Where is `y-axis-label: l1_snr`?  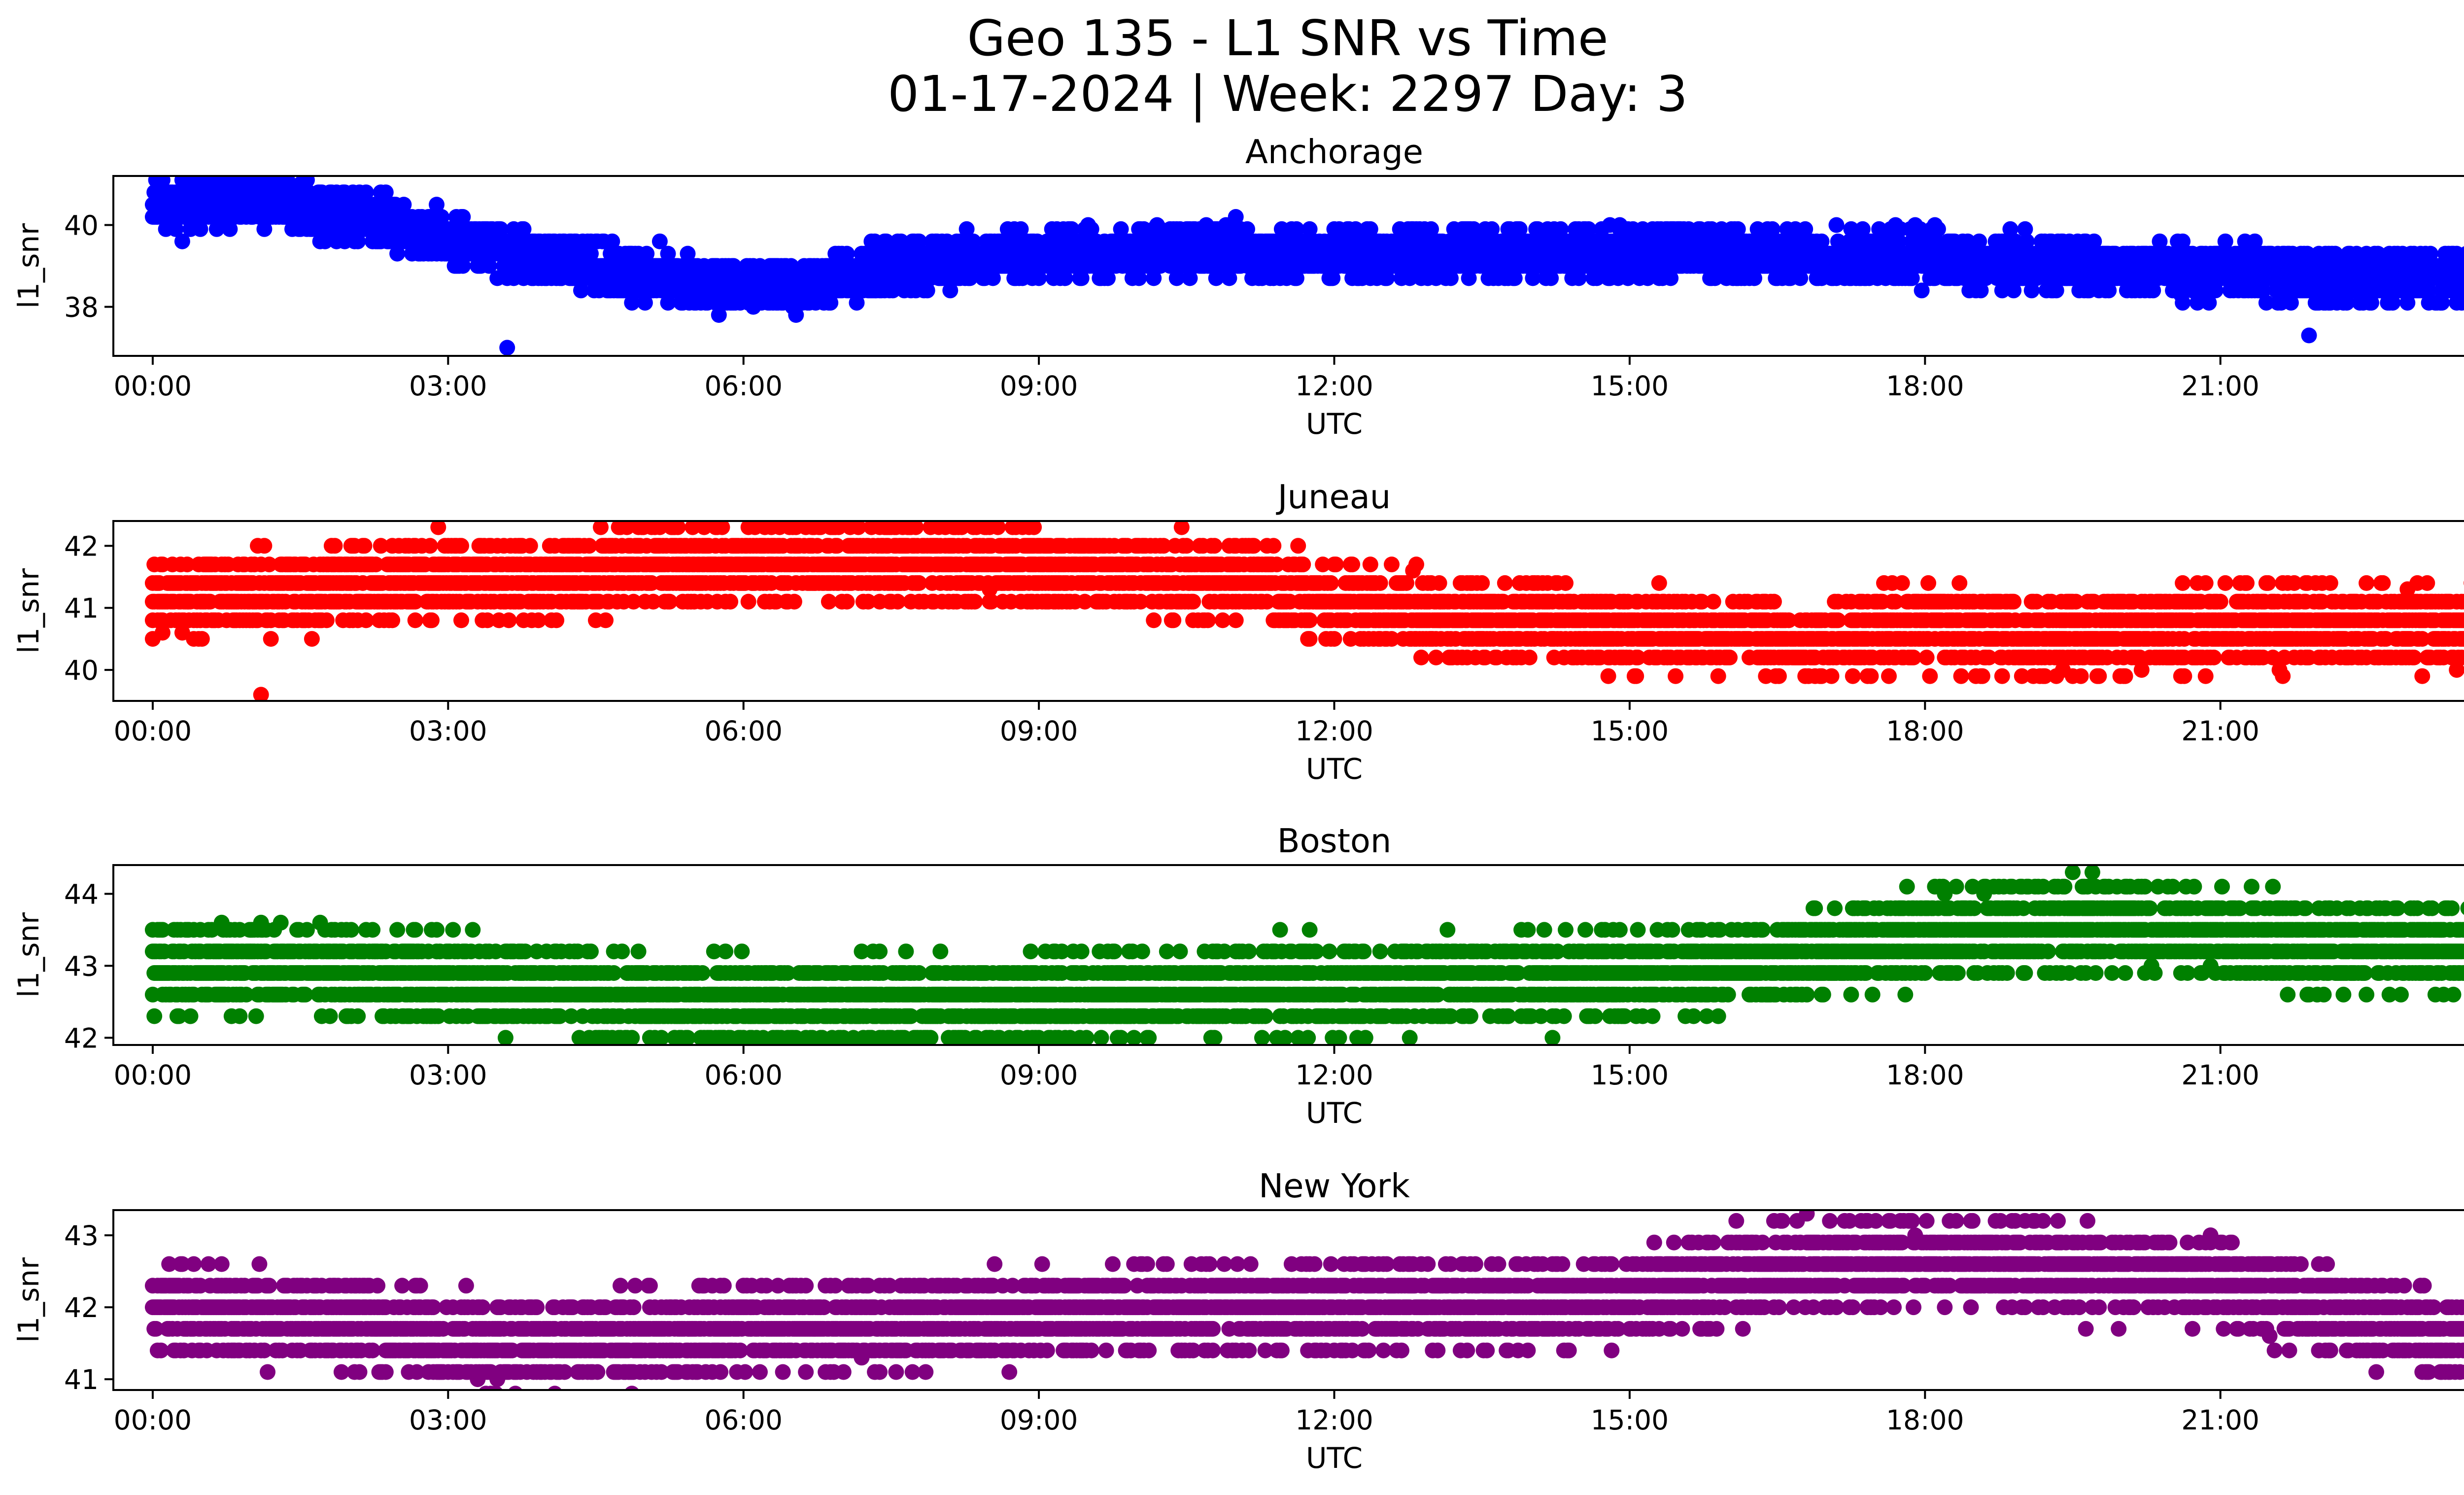
y-axis-label: l1_snr is located at coordinates (28, 266).